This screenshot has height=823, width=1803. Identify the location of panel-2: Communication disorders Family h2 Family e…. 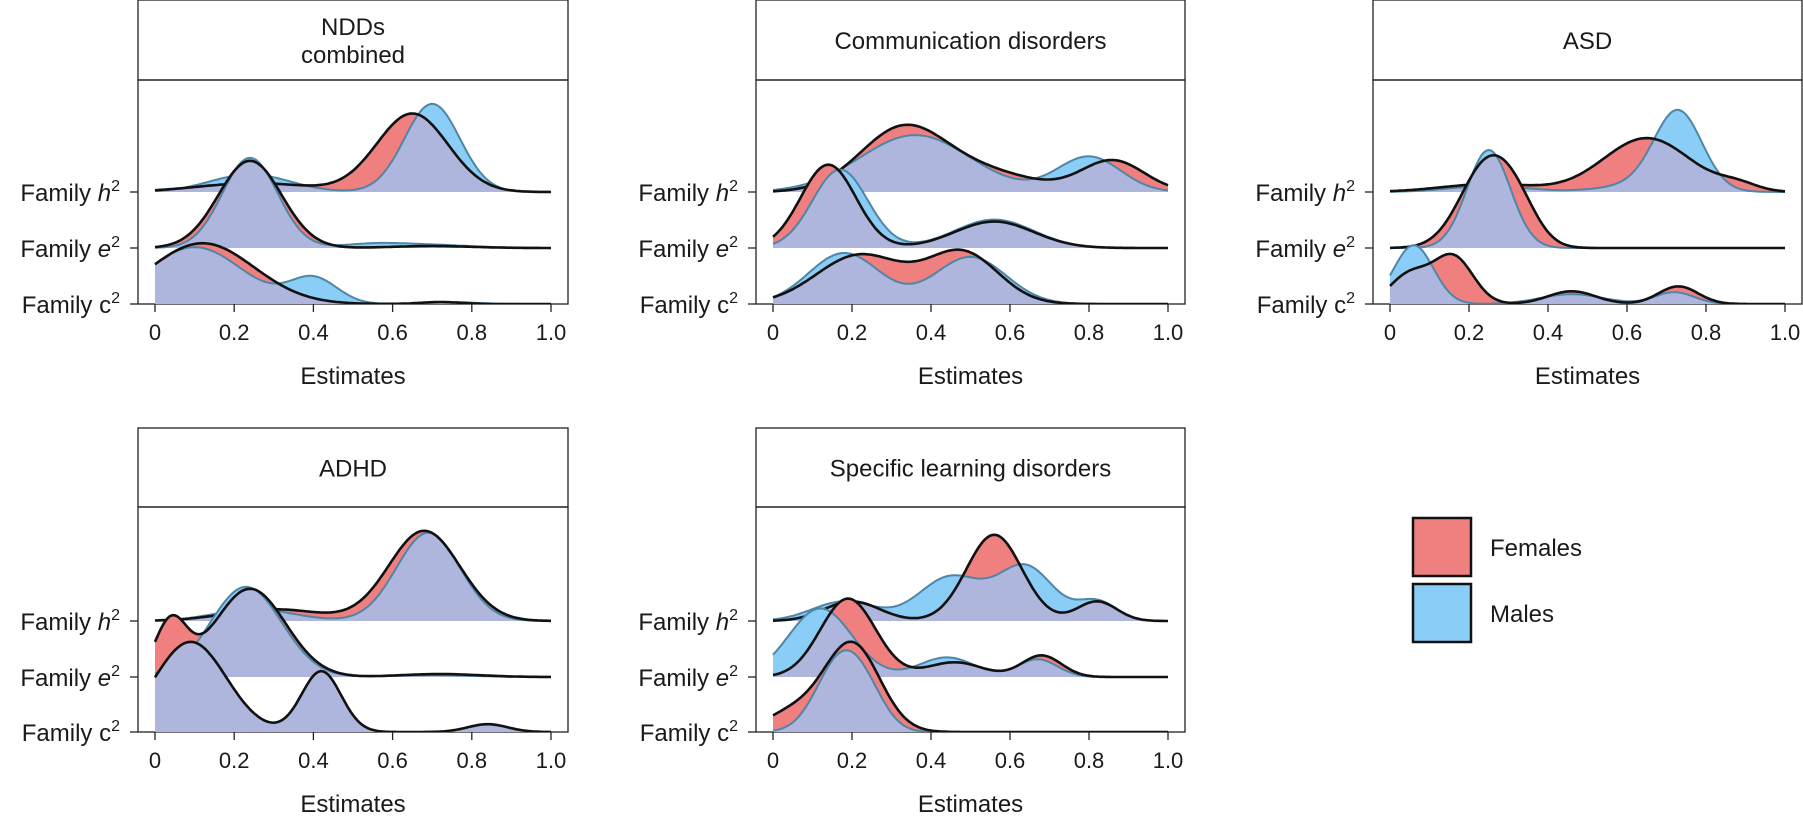
(912, 195).